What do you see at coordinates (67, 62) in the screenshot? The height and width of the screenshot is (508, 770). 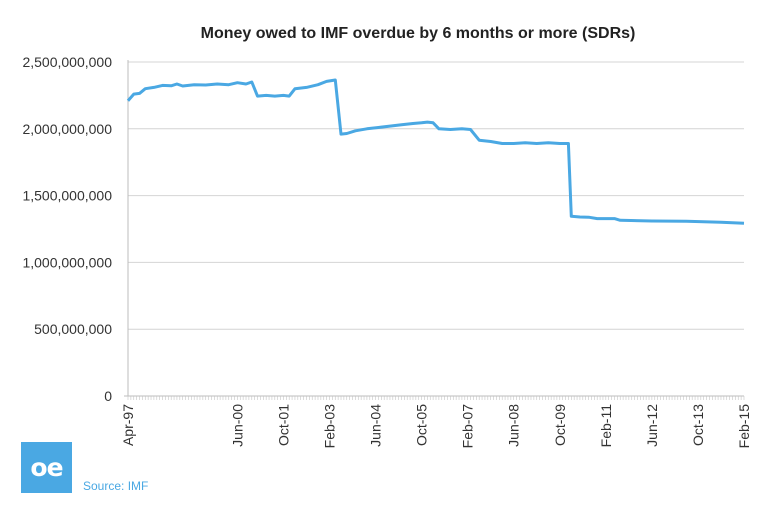 I see `y-tick-label: 2,500,000,000` at bounding box center [67, 62].